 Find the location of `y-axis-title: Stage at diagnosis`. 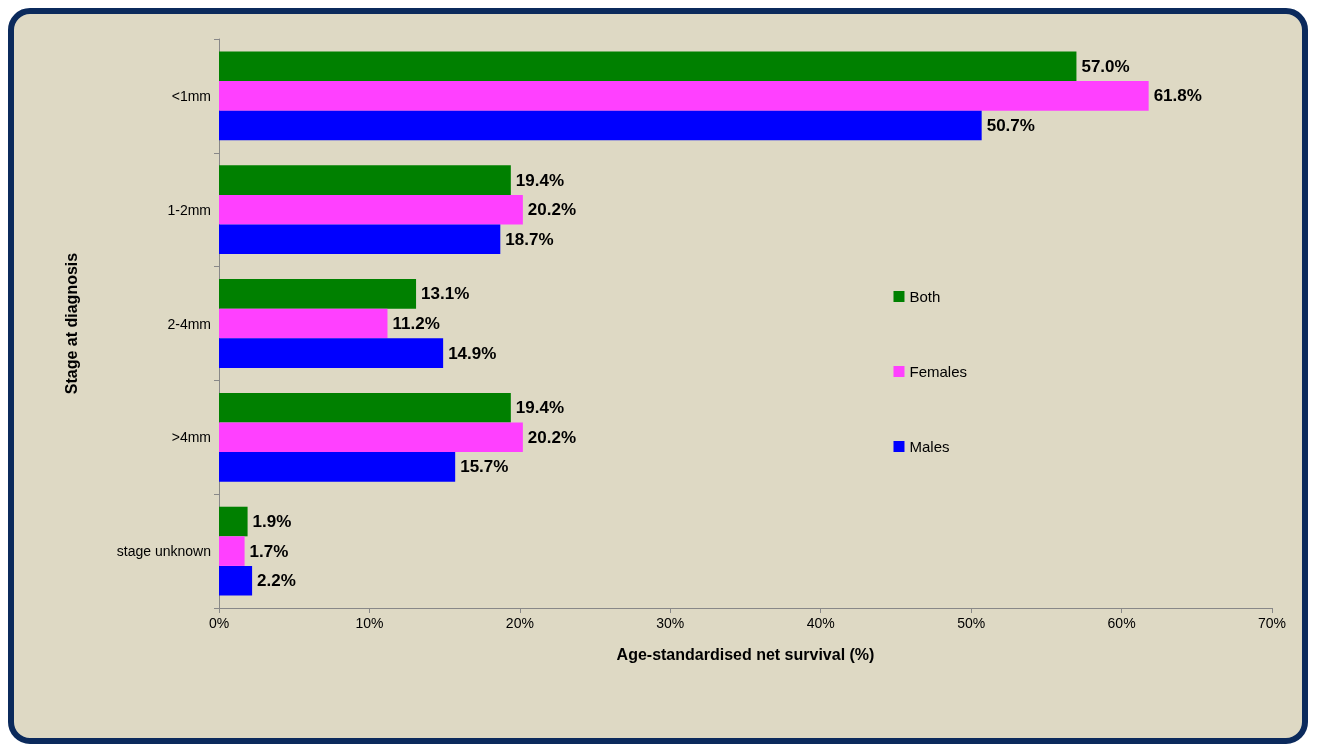

y-axis-title: Stage at diagnosis is located at coordinates (71, 323).